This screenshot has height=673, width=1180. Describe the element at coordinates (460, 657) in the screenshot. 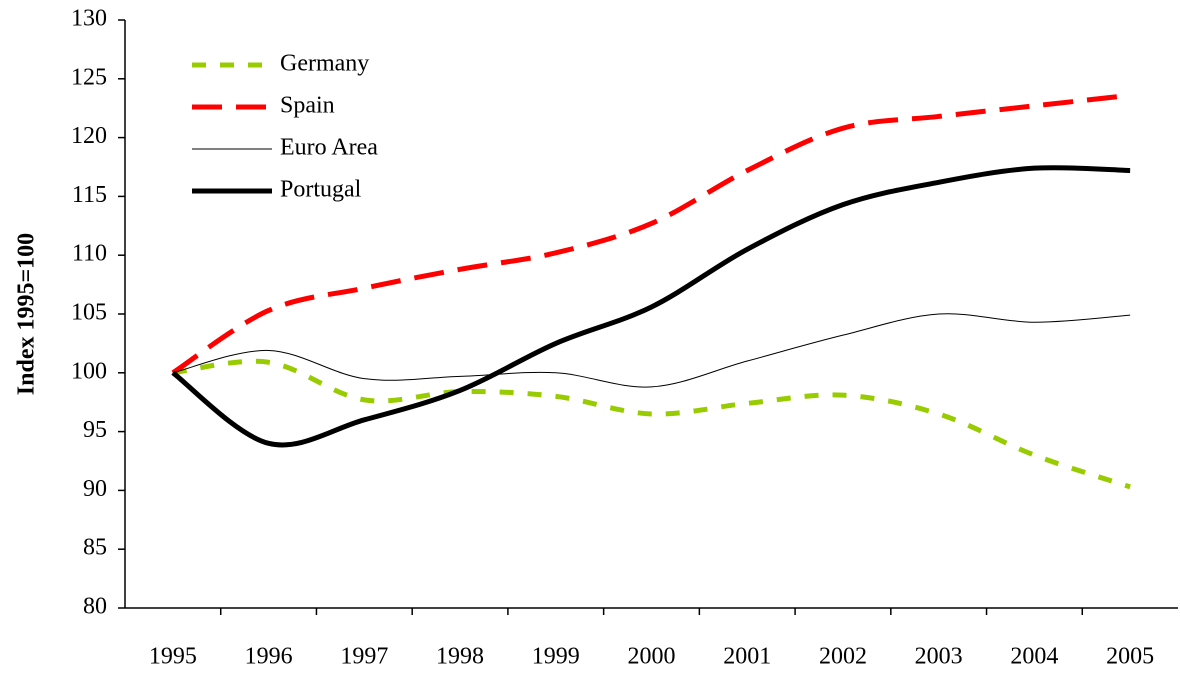

I see `x-tick-label: 1998` at that location.